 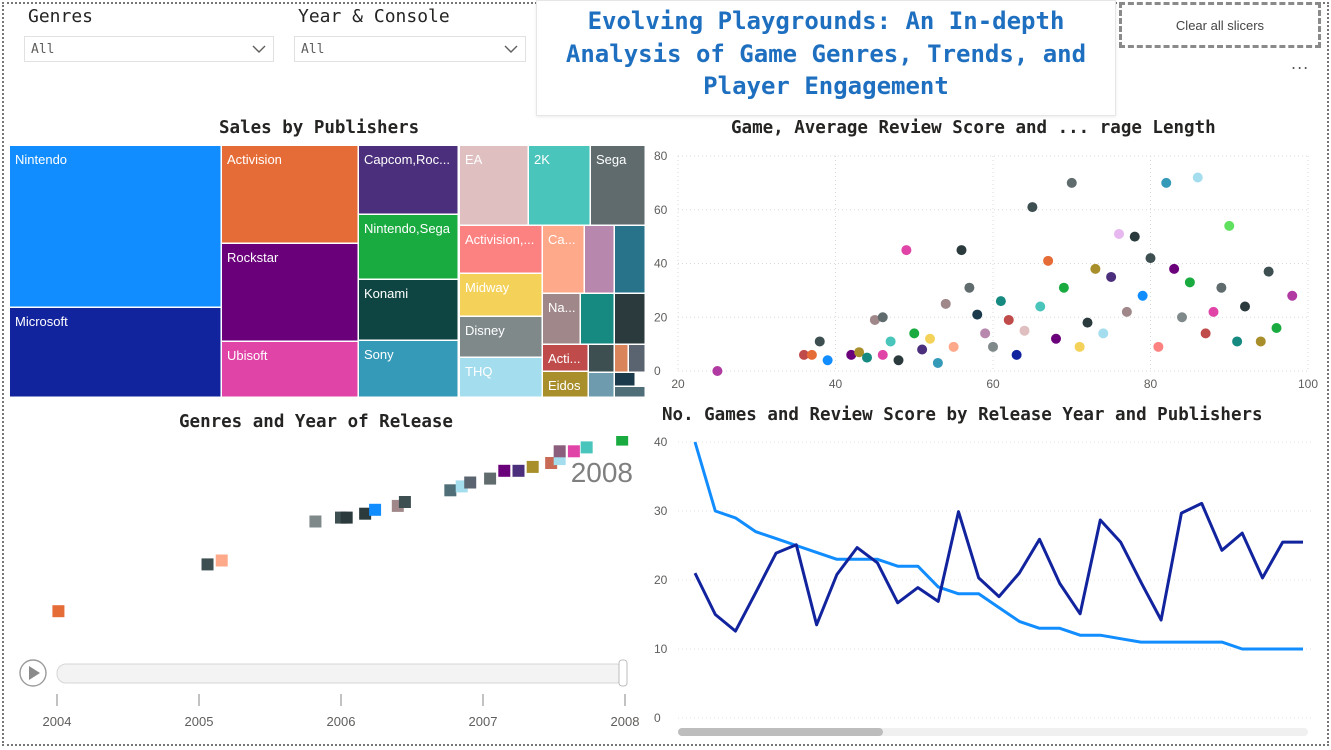 What do you see at coordinates (618, 185) in the screenshot?
I see `treemap-tile-sega` at bounding box center [618, 185].